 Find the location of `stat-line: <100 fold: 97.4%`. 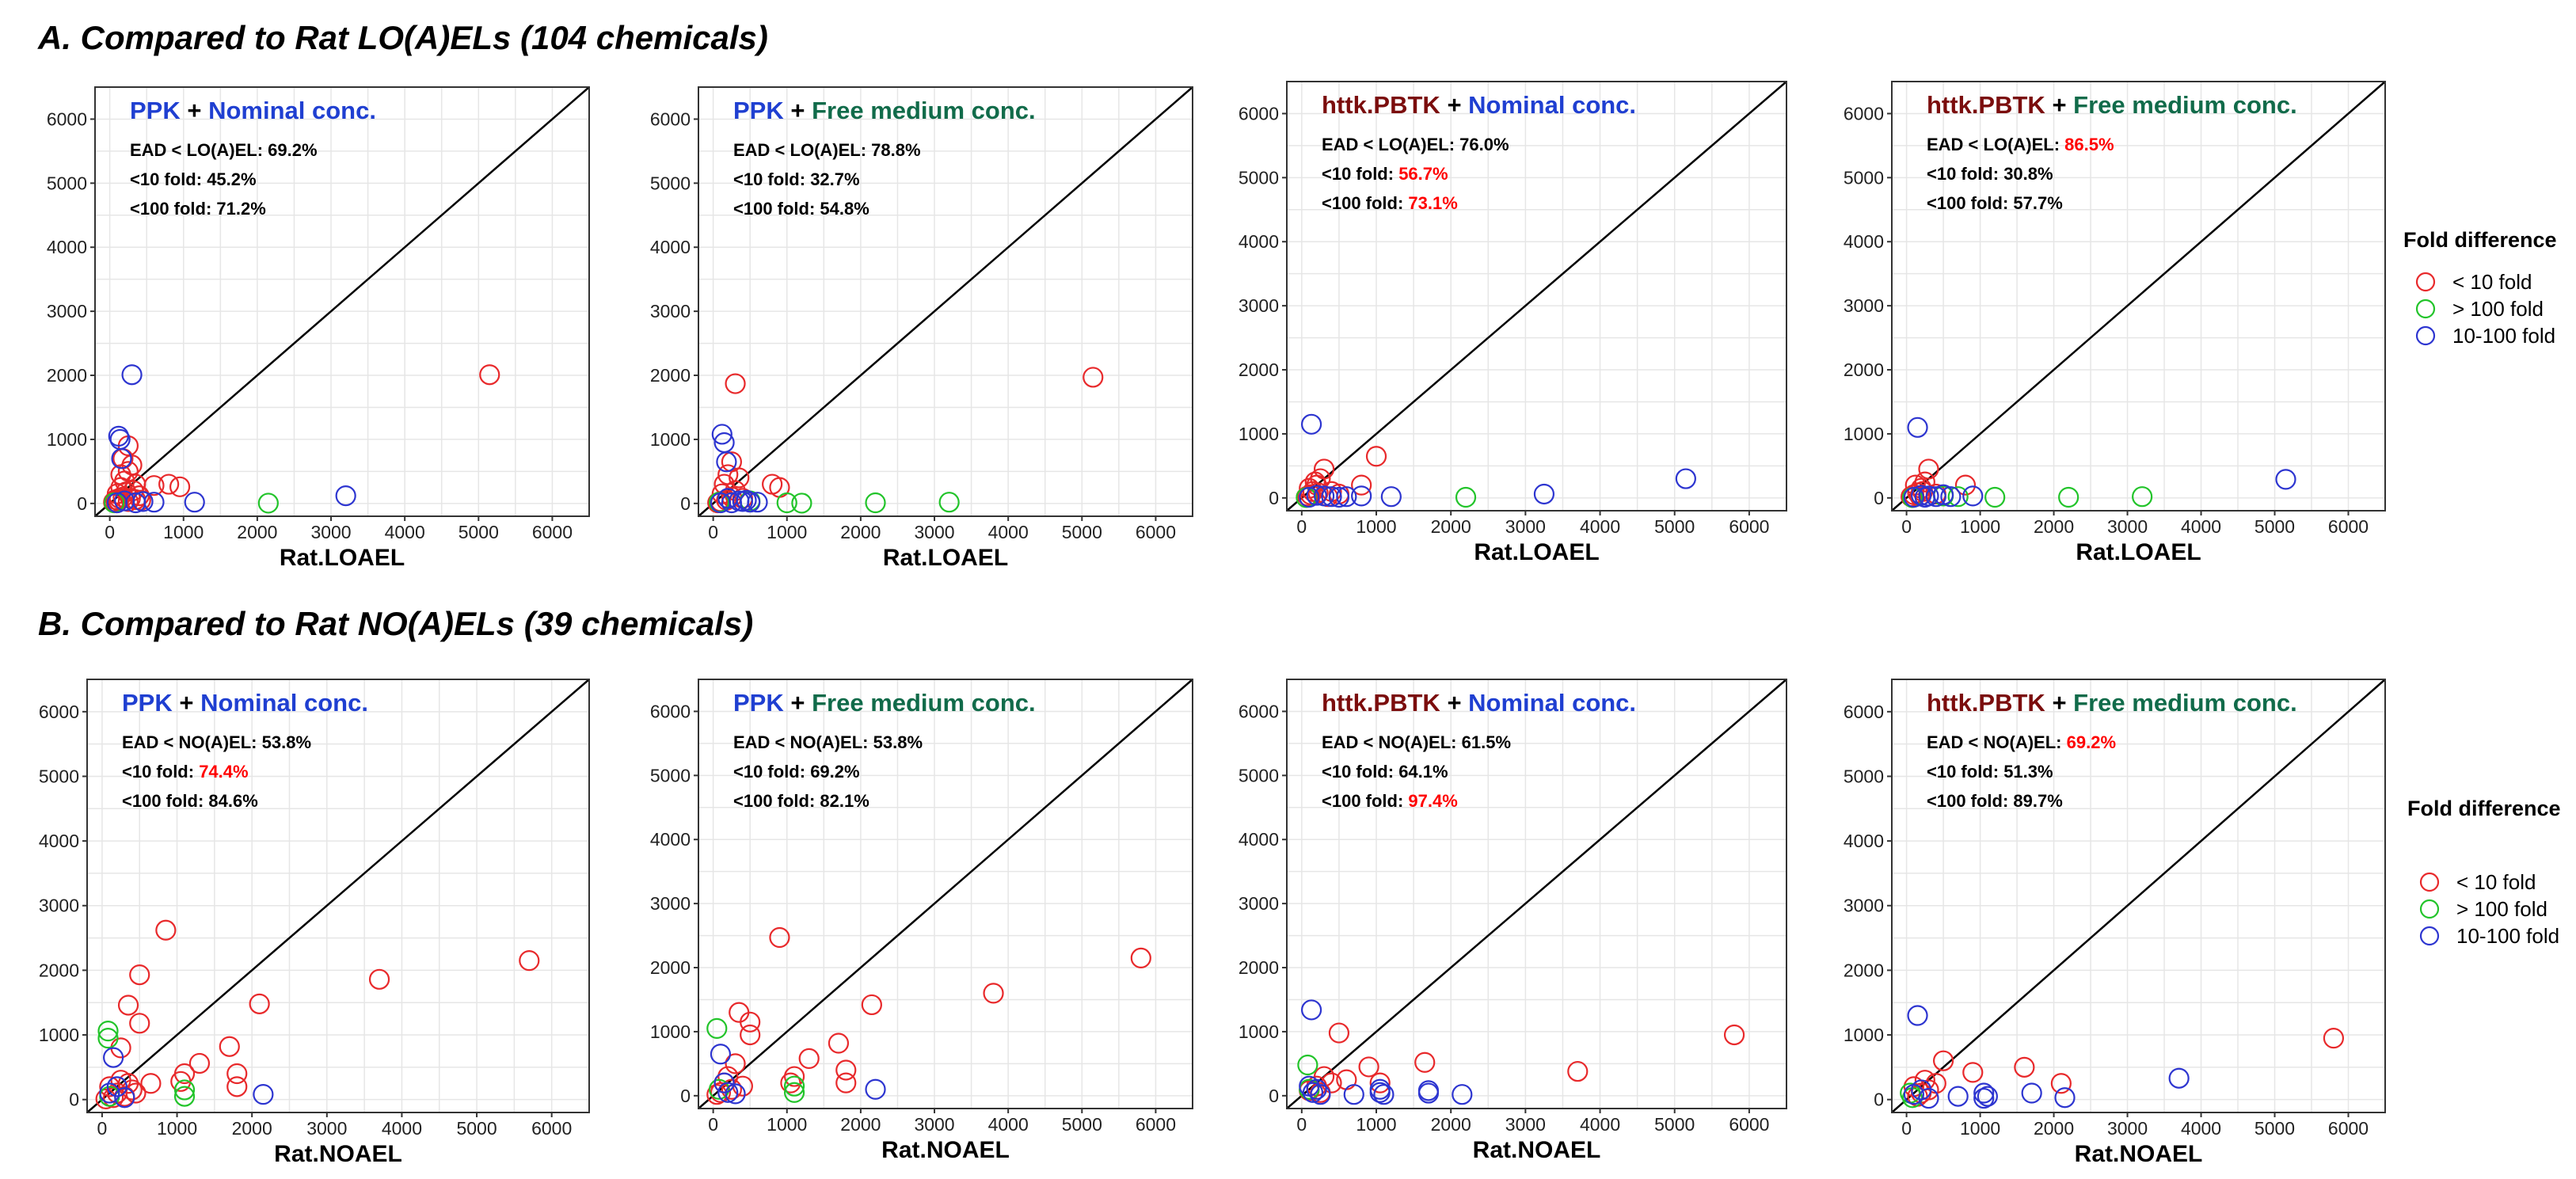

stat-line: <100 fold: 97.4% is located at coordinates (1390, 801).